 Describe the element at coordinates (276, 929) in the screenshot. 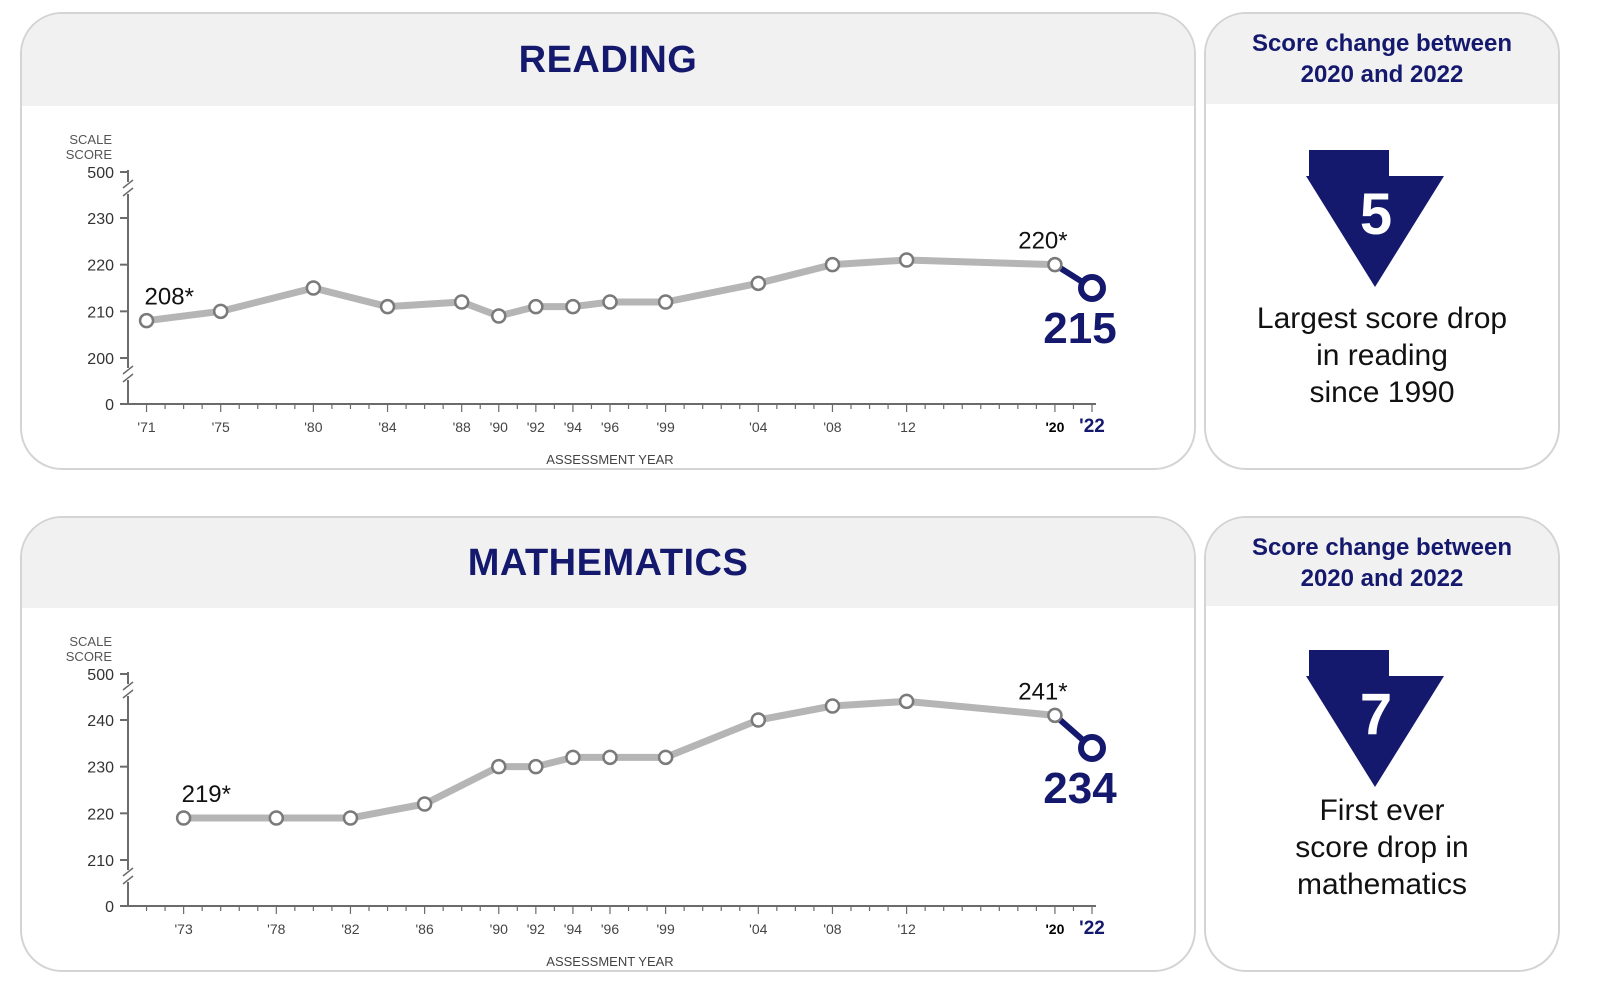

I see `x-tick-label: '78` at that location.